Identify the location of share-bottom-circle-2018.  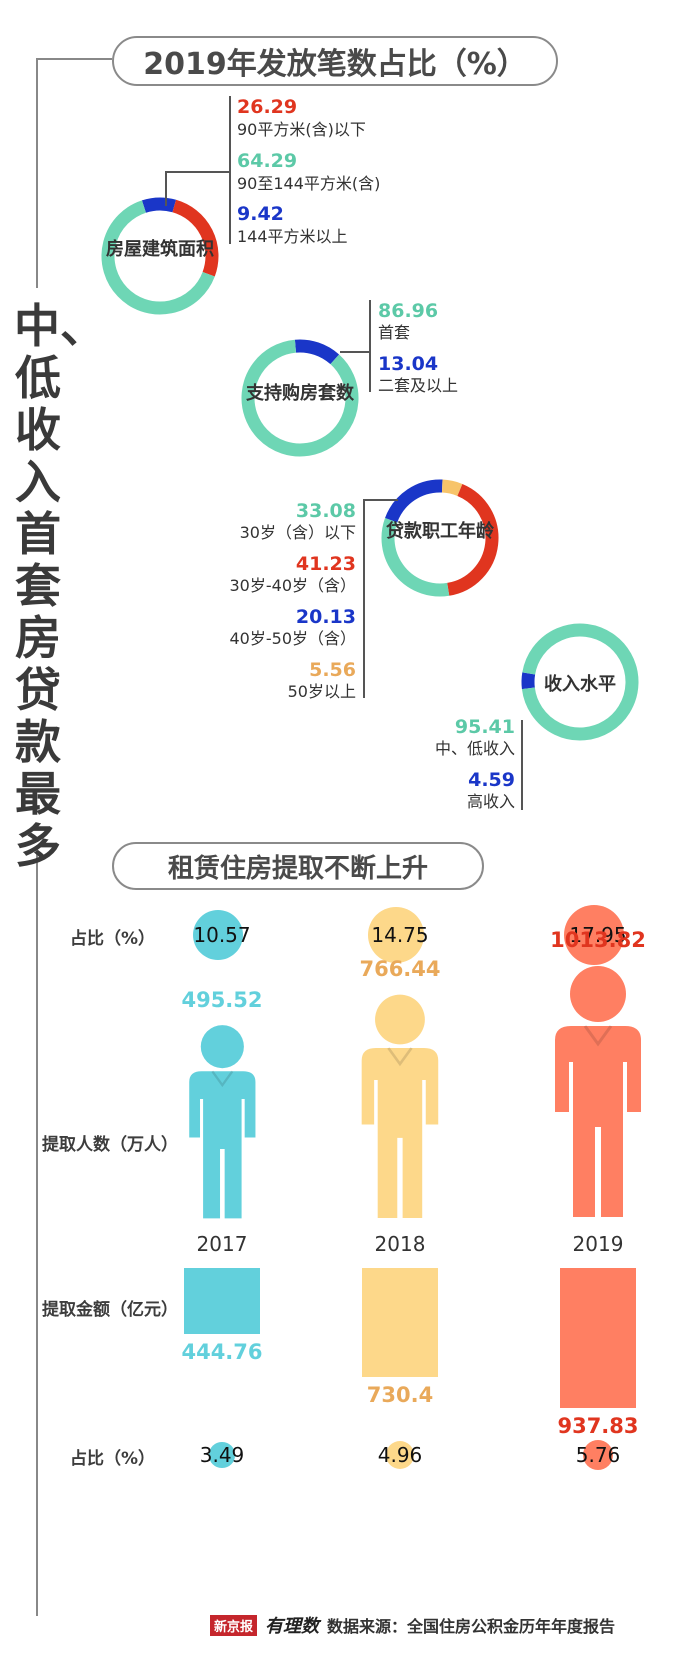
(400, 1455).